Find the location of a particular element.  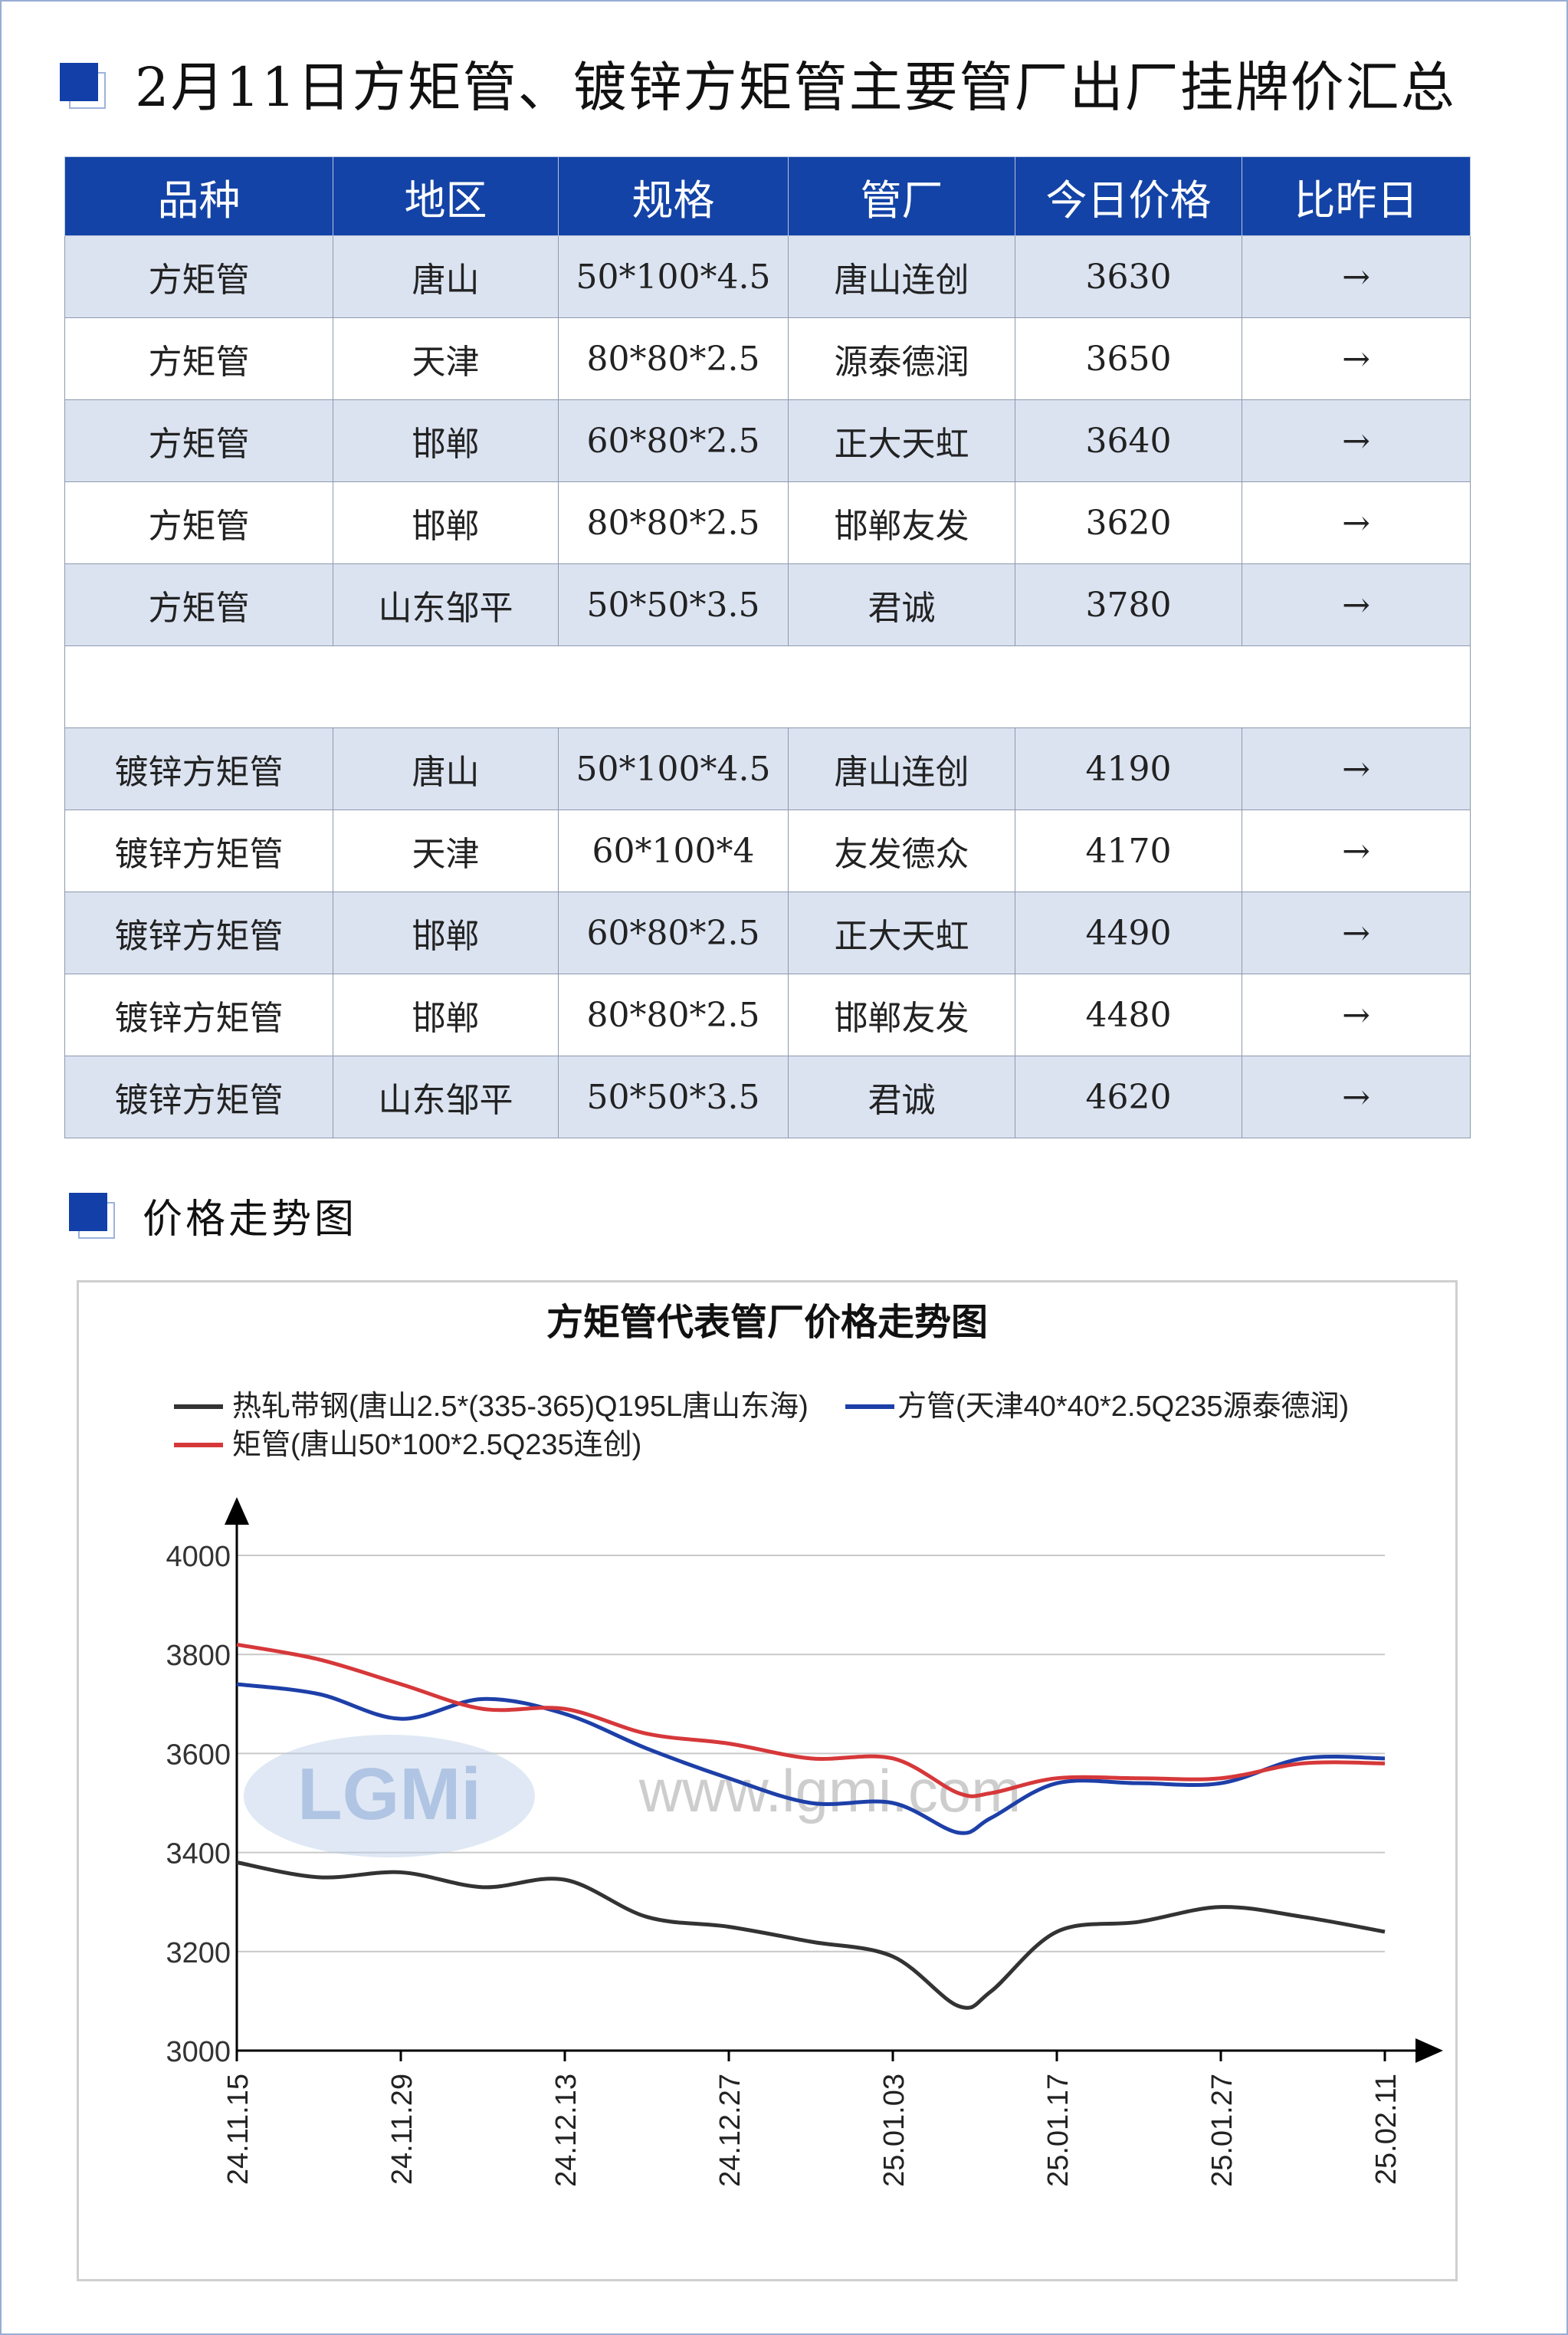

table-row: 方矩管 邯郸 80*80*2.5 邯郸友发 3620 → is located at coordinates (767, 522).